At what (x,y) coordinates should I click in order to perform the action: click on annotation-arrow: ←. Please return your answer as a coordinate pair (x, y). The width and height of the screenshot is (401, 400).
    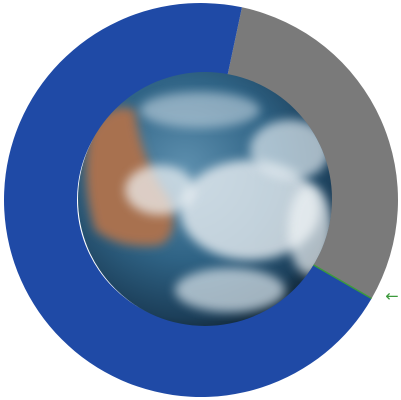
    Looking at the image, I should click on (391, 296).